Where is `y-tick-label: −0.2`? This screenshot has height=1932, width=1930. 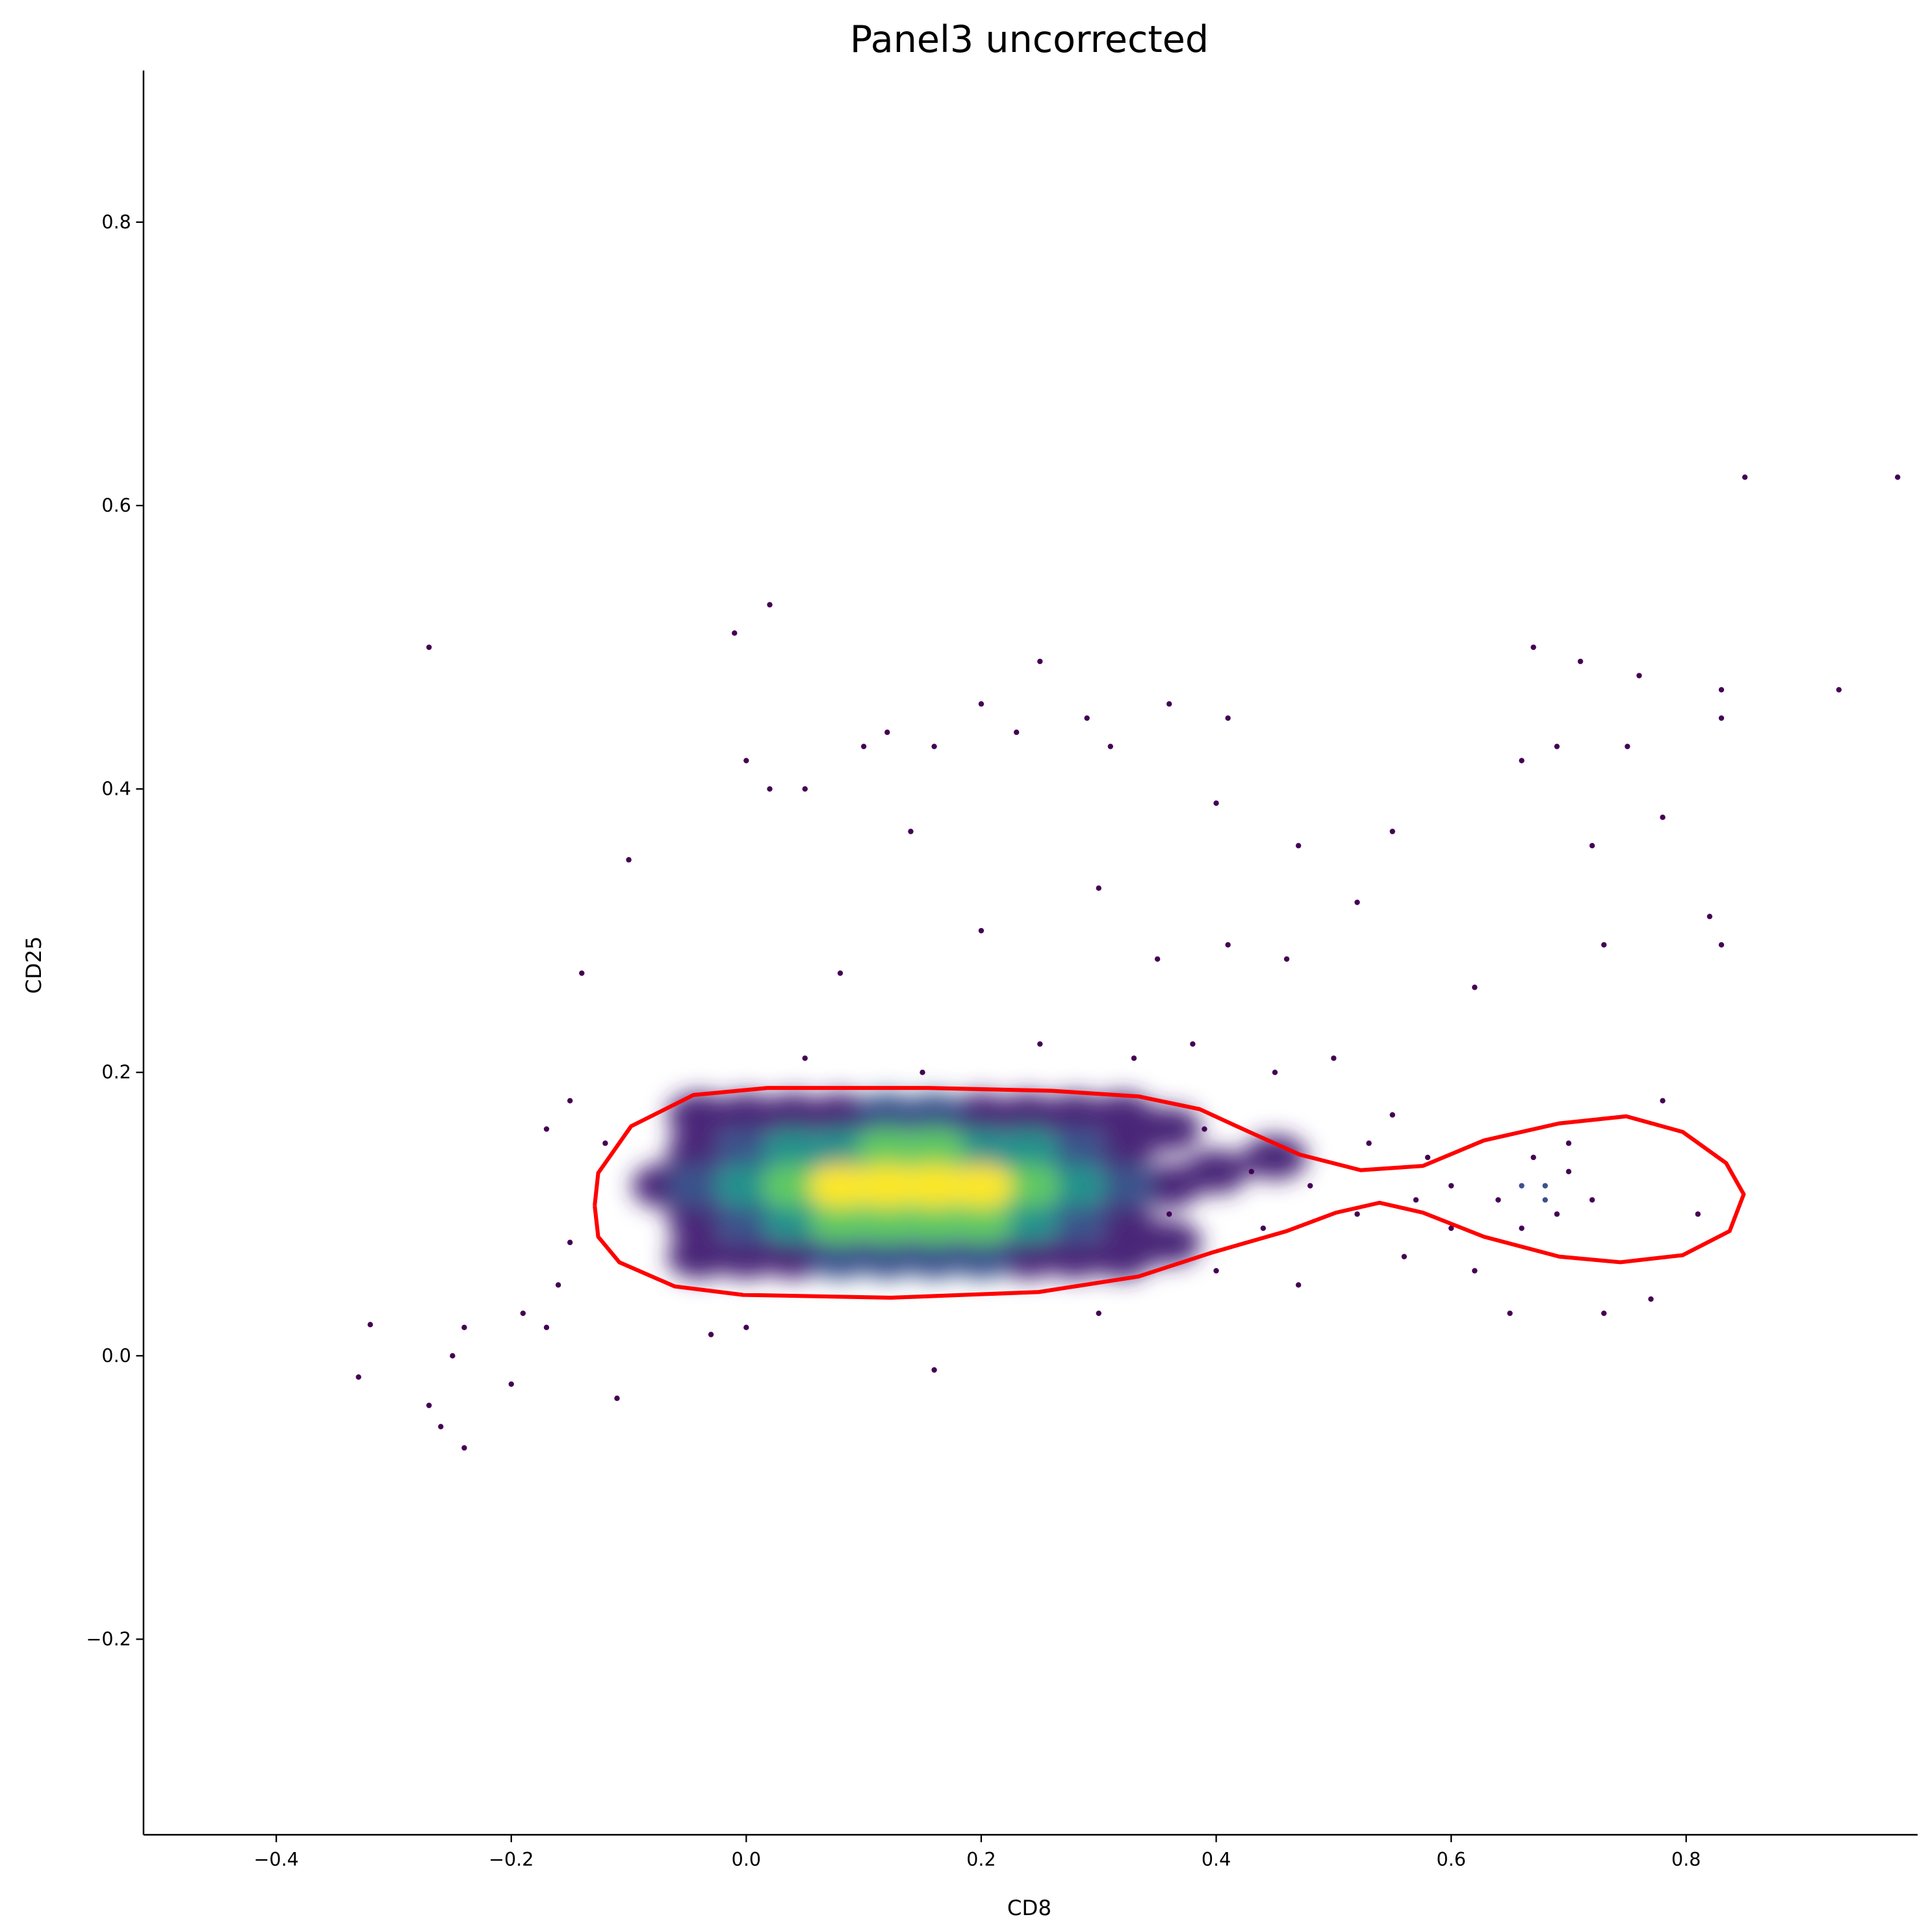 y-tick-label: −0.2 is located at coordinates (108, 1639).